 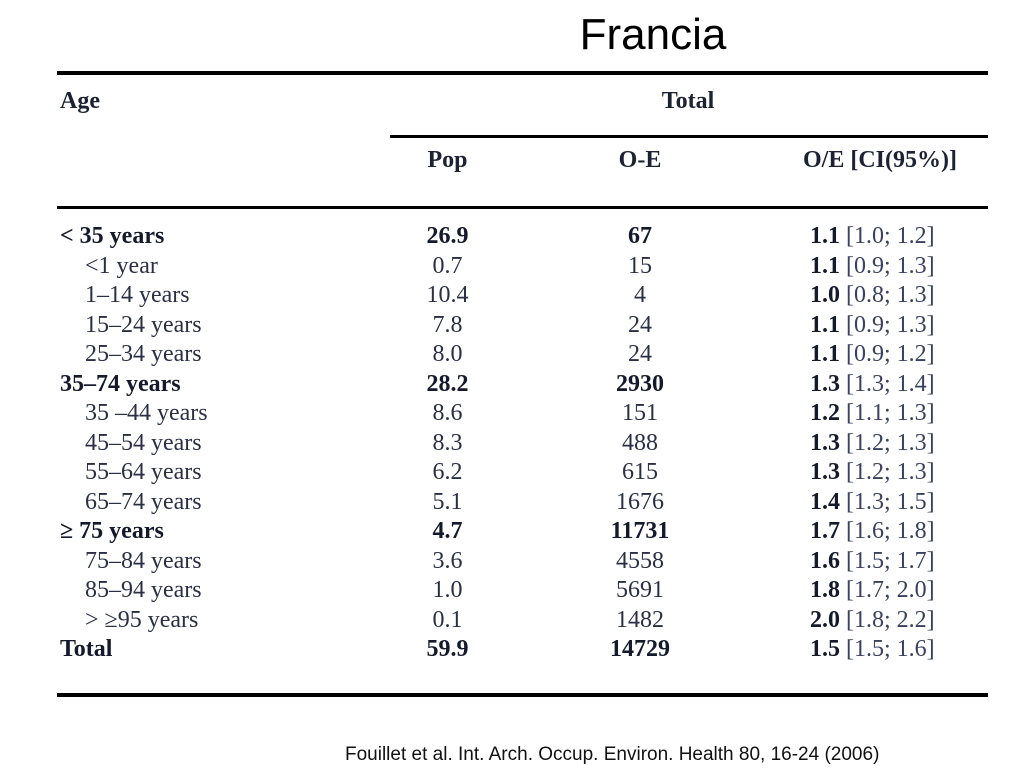 I want to click on table-row: 85–94 years 1.0 5691 1.8 [1.7; 2.0], so click(x=522, y=591).